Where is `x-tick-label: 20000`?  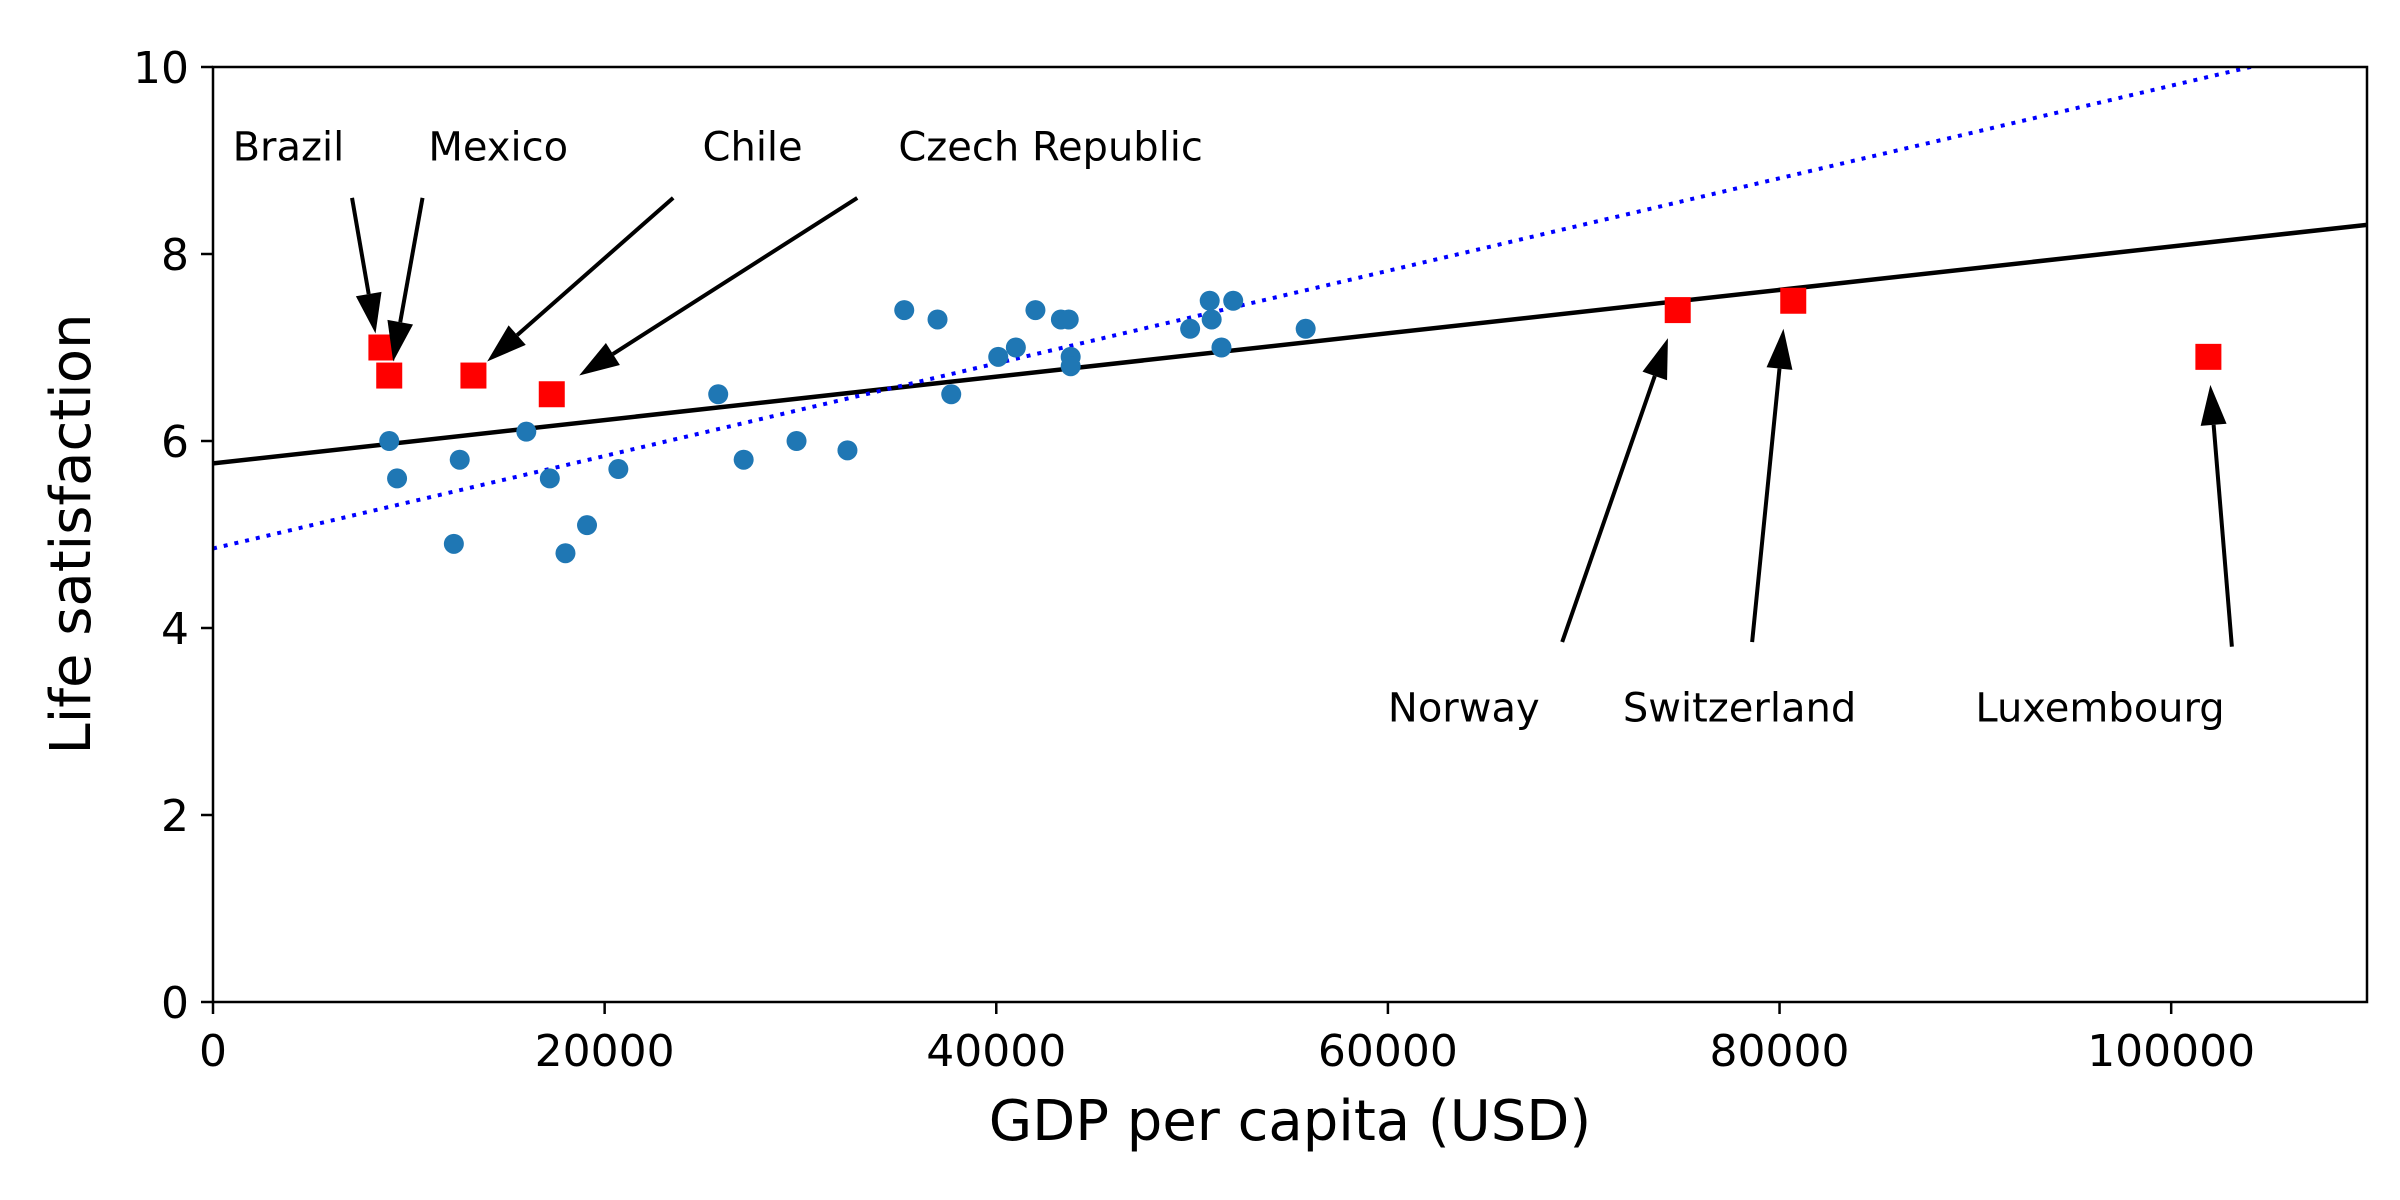
x-tick-label: 20000 is located at coordinates (605, 1051).